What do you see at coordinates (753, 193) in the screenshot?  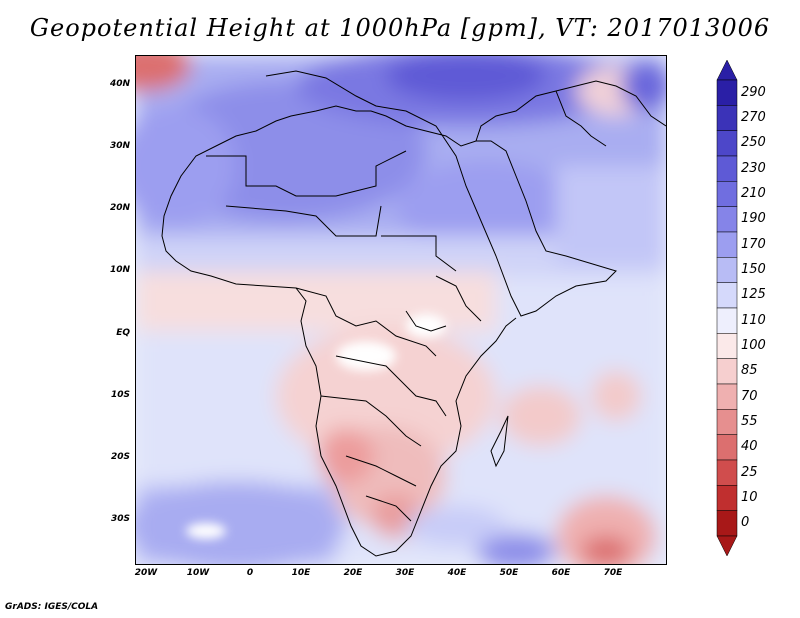 I see `colorbar-label: 210` at bounding box center [753, 193].